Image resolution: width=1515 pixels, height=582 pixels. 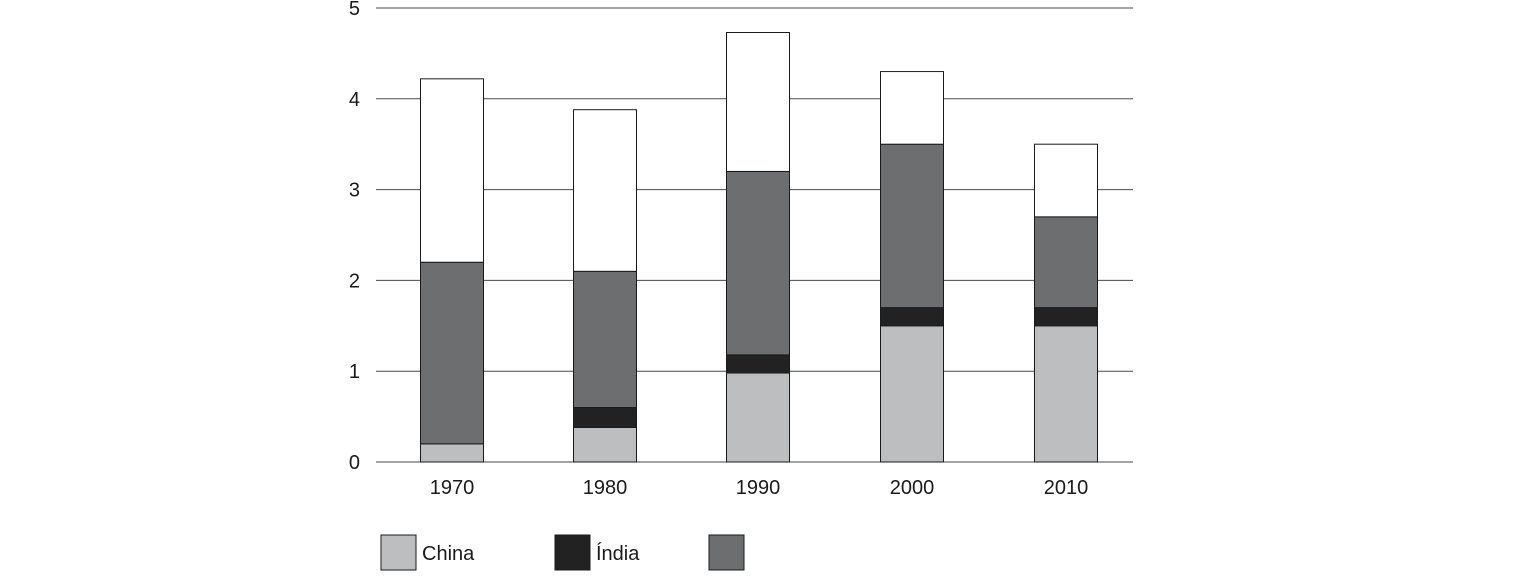 I want to click on bar-stack-1980, so click(x=605, y=286).